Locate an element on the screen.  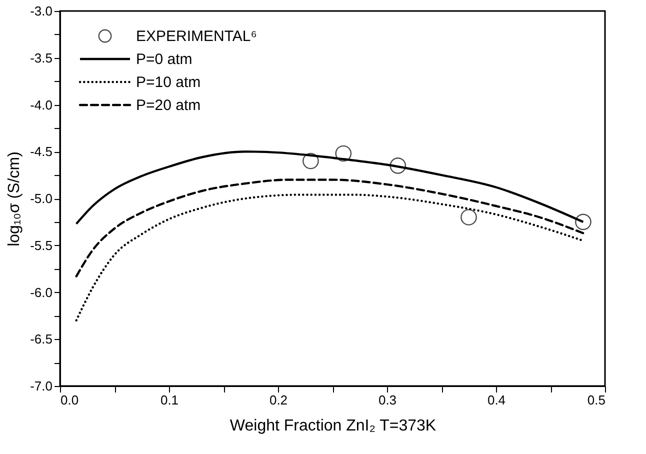
y-axis-title: log₁₀σ (S/cm) is located at coordinates (15, 199).